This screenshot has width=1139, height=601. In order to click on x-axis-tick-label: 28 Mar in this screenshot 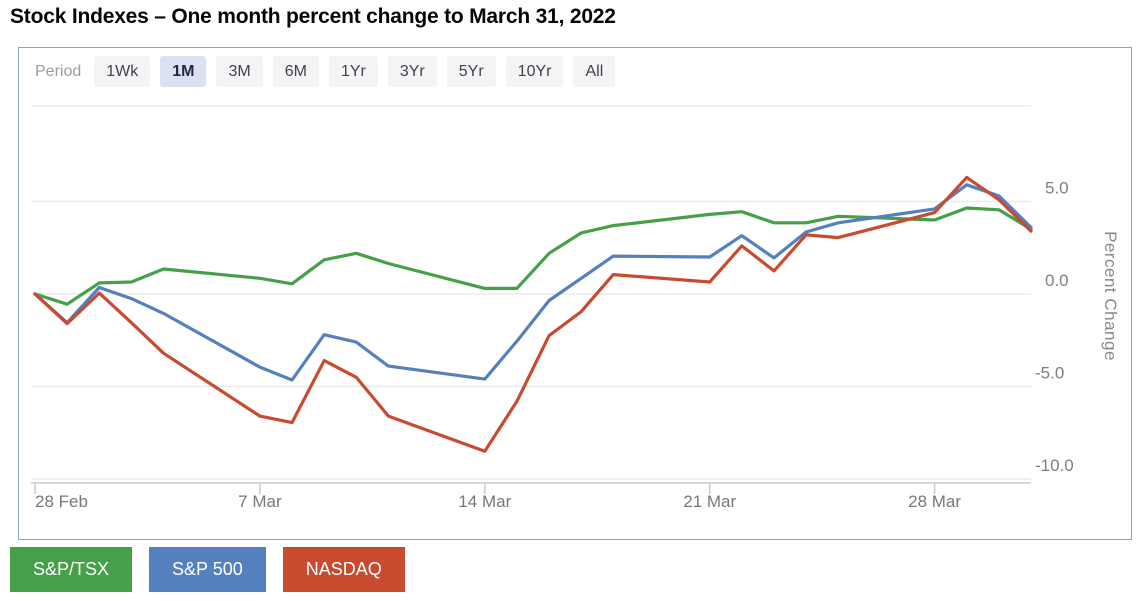, I will do `click(934, 501)`.